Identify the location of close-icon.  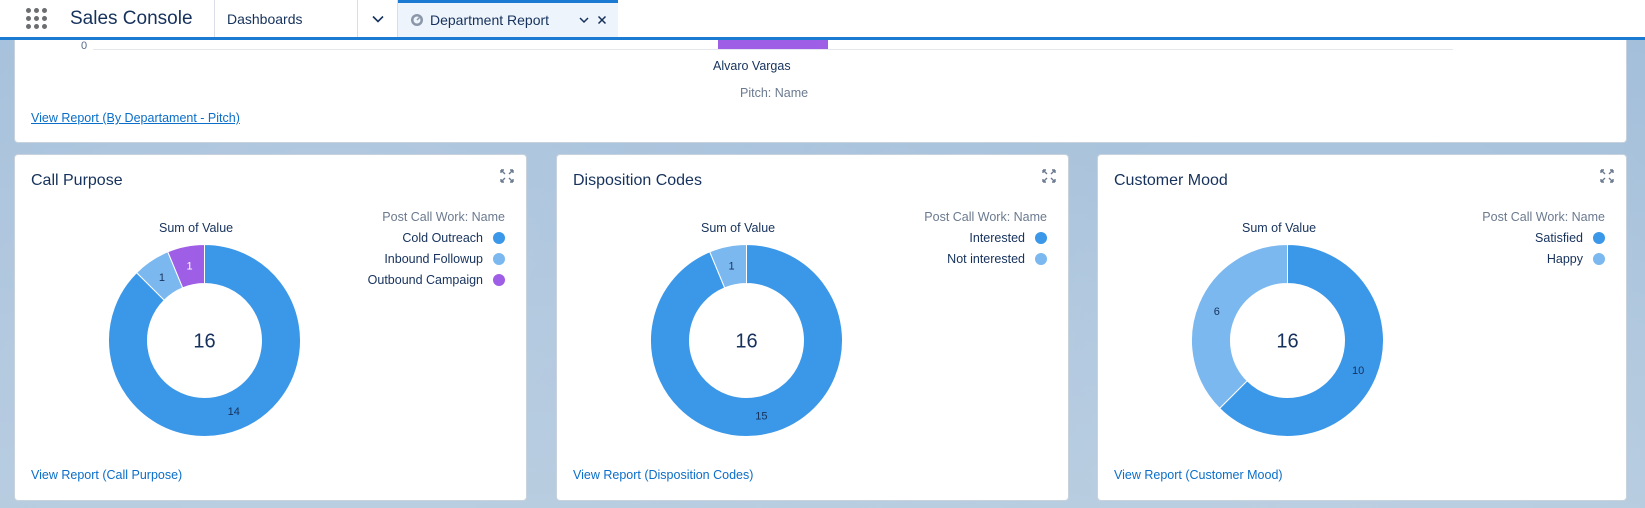
(602, 20).